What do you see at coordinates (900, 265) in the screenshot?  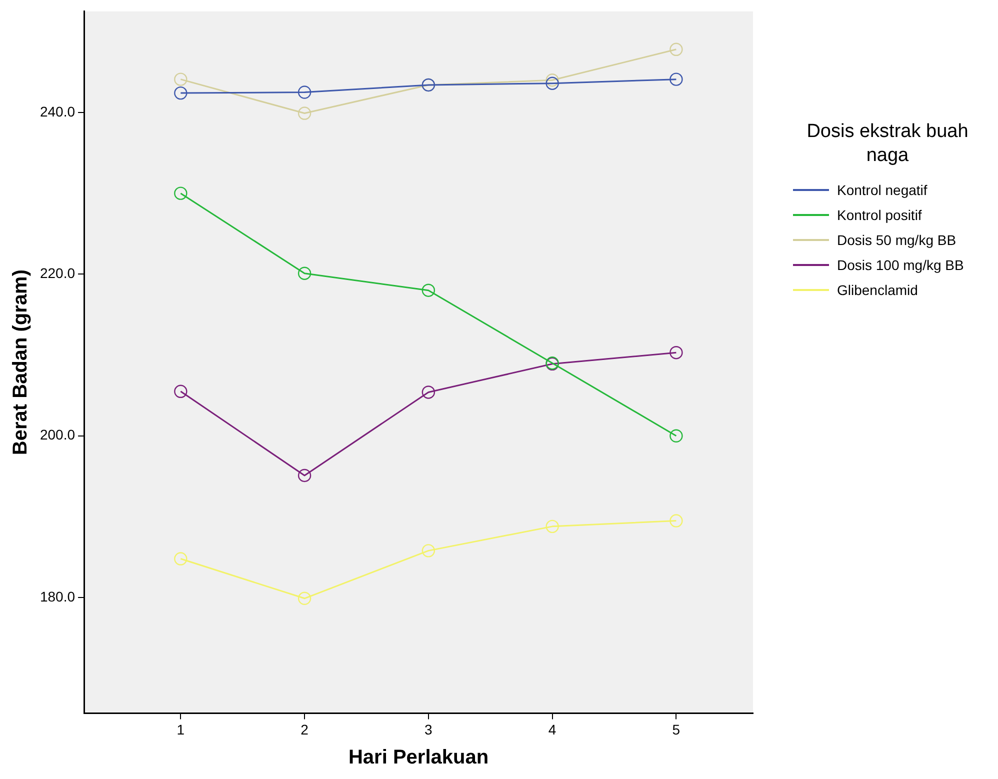 I see `legend-label: Dosis 100 mg/kg BB` at bounding box center [900, 265].